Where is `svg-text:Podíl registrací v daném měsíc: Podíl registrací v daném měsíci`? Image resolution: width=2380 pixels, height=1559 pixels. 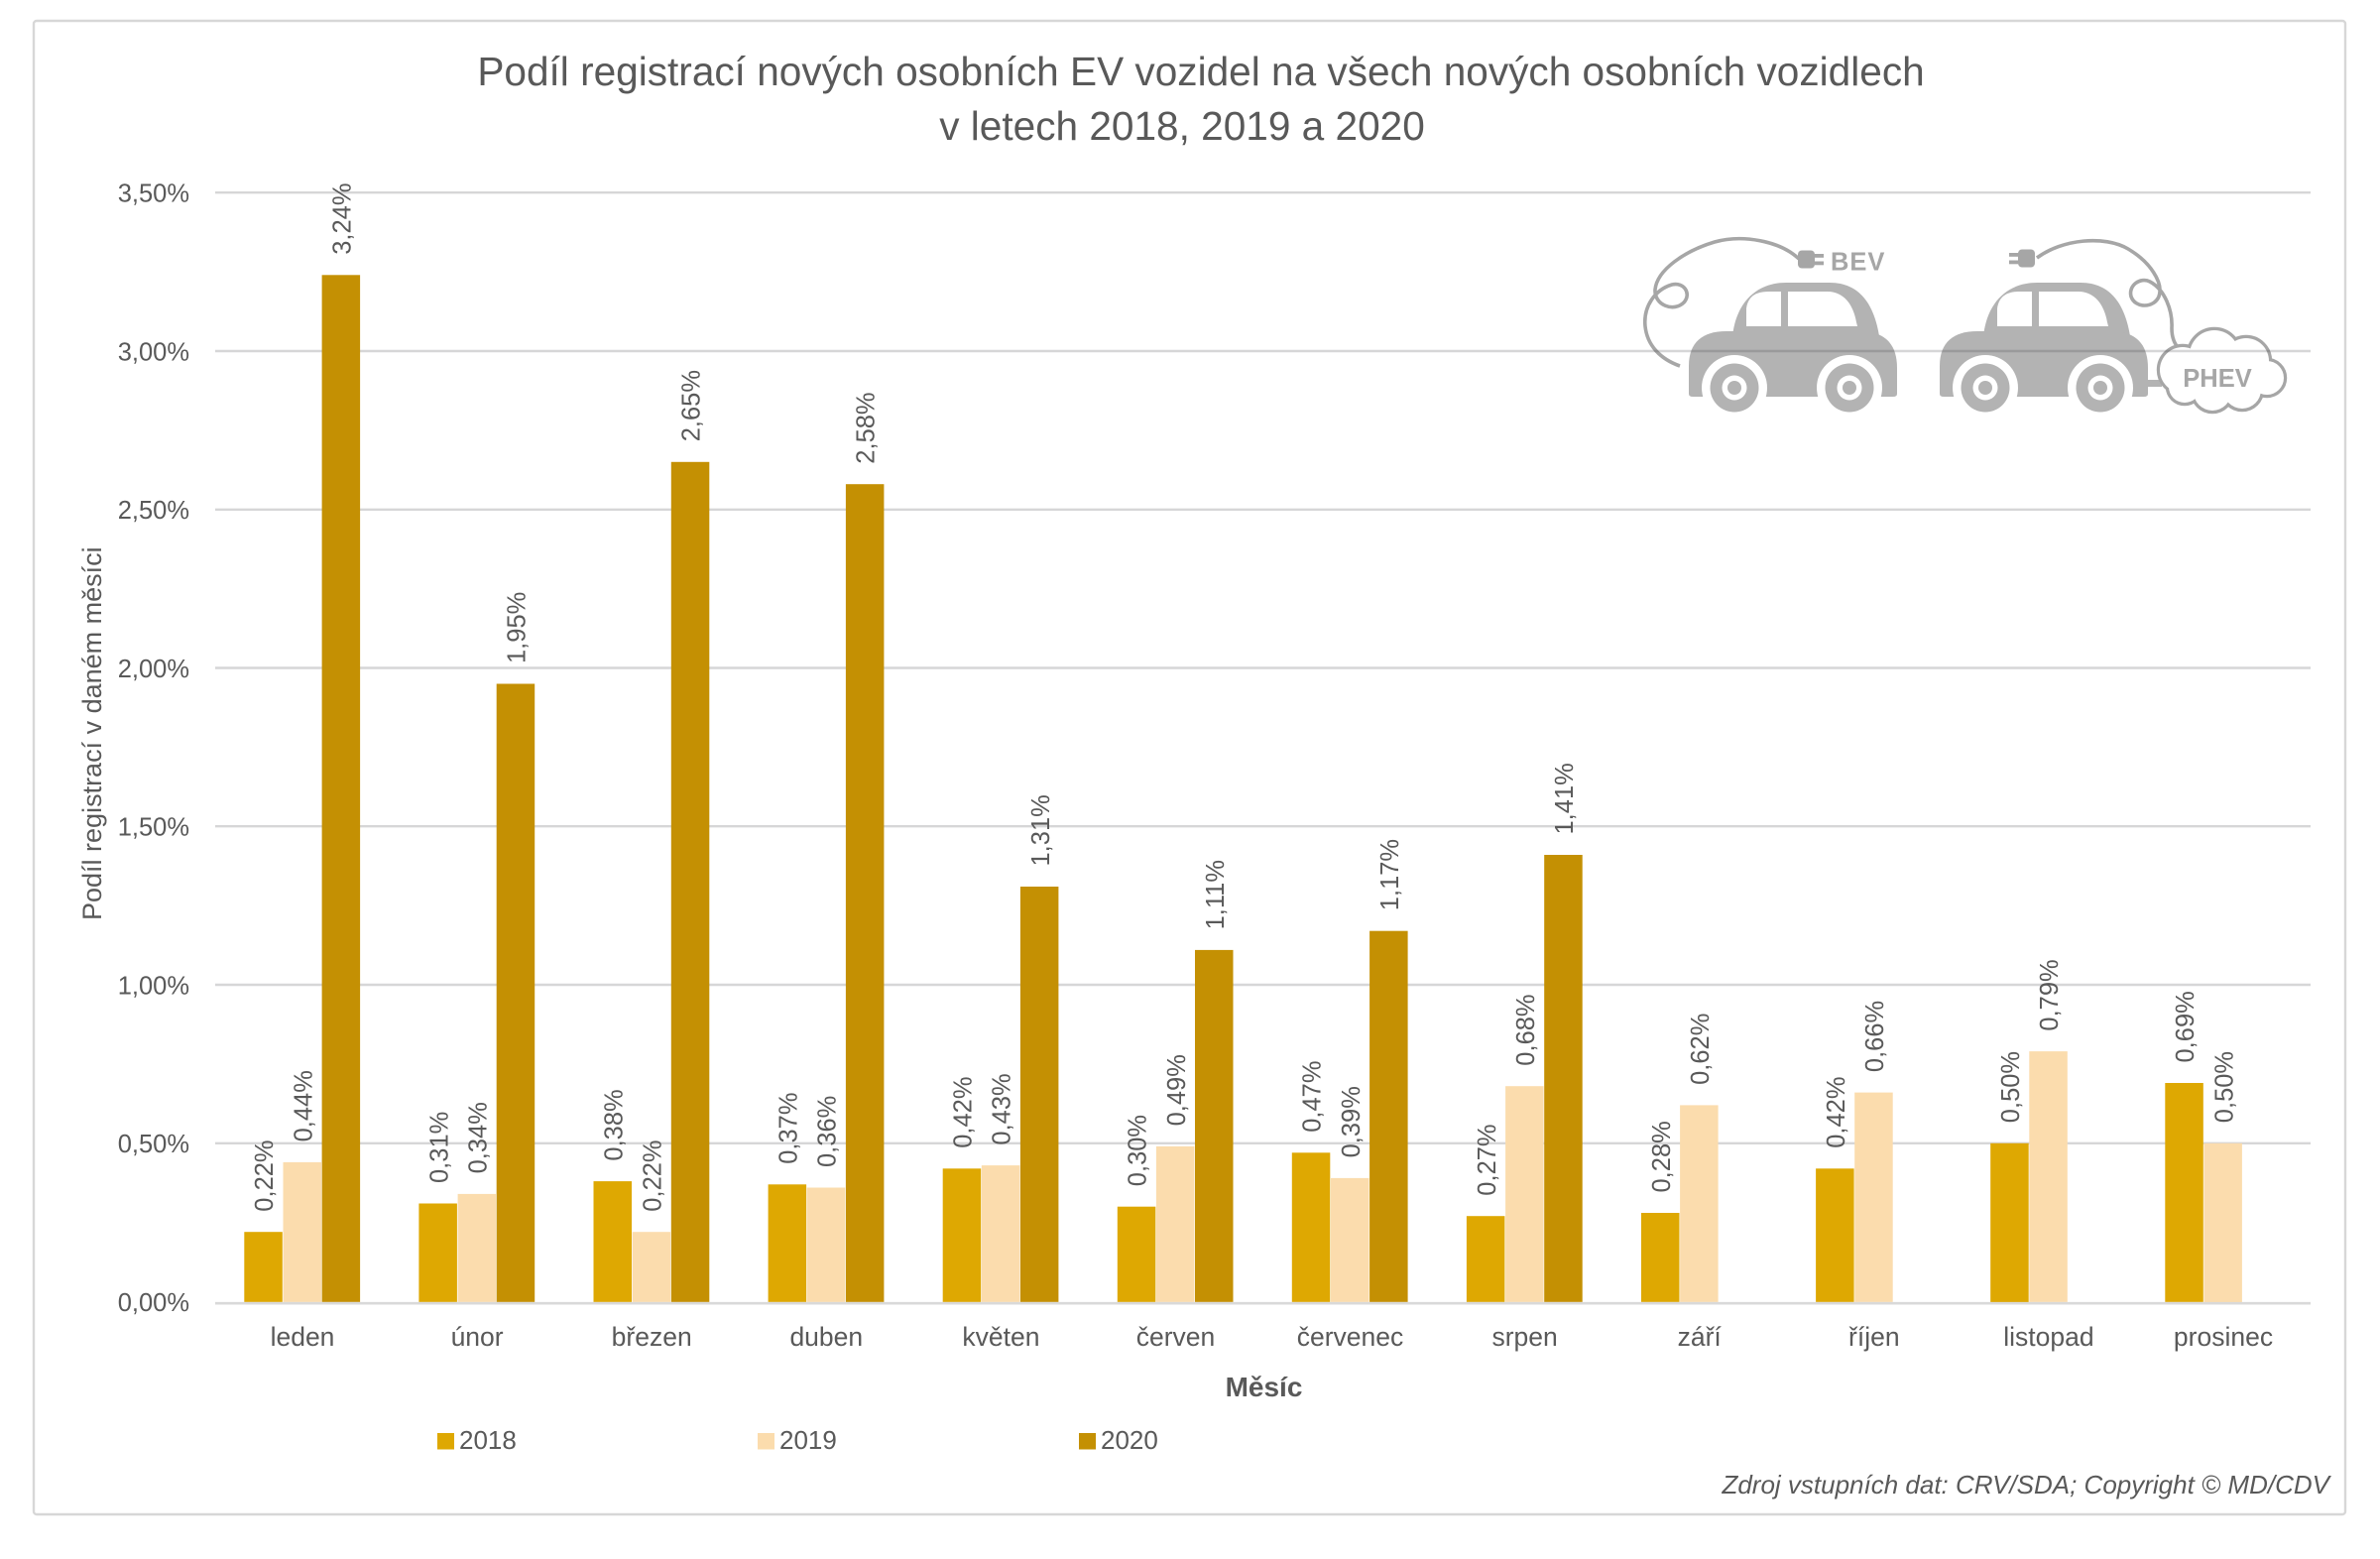
svg-text:Podíl registrací v daném měsíc: Podíl registrací v daném měsíci is located at coordinates (92, 733).